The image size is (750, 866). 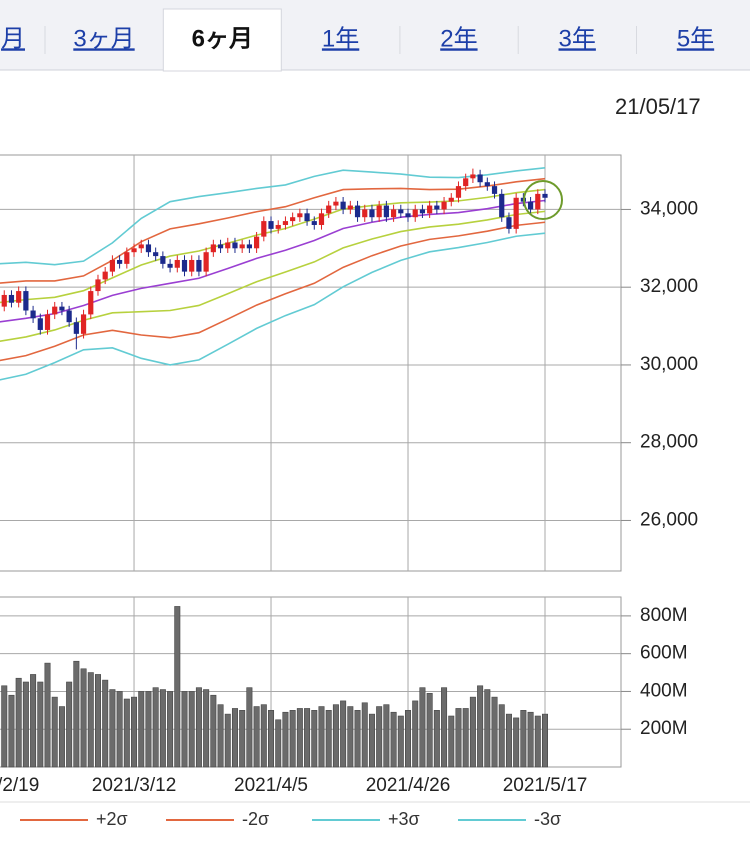 What do you see at coordinates (664, 728) in the screenshot?
I see `y-tick-label: 200M` at bounding box center [664, 728].